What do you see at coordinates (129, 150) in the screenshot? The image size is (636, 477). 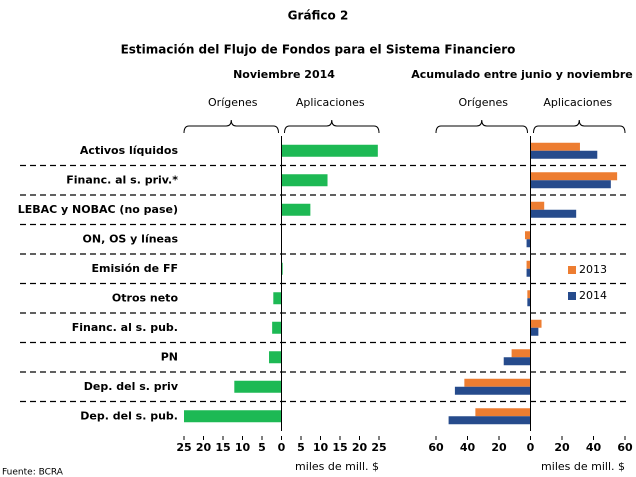 I see `category-label: Activos líquidos` at bounding box center [129, 150].